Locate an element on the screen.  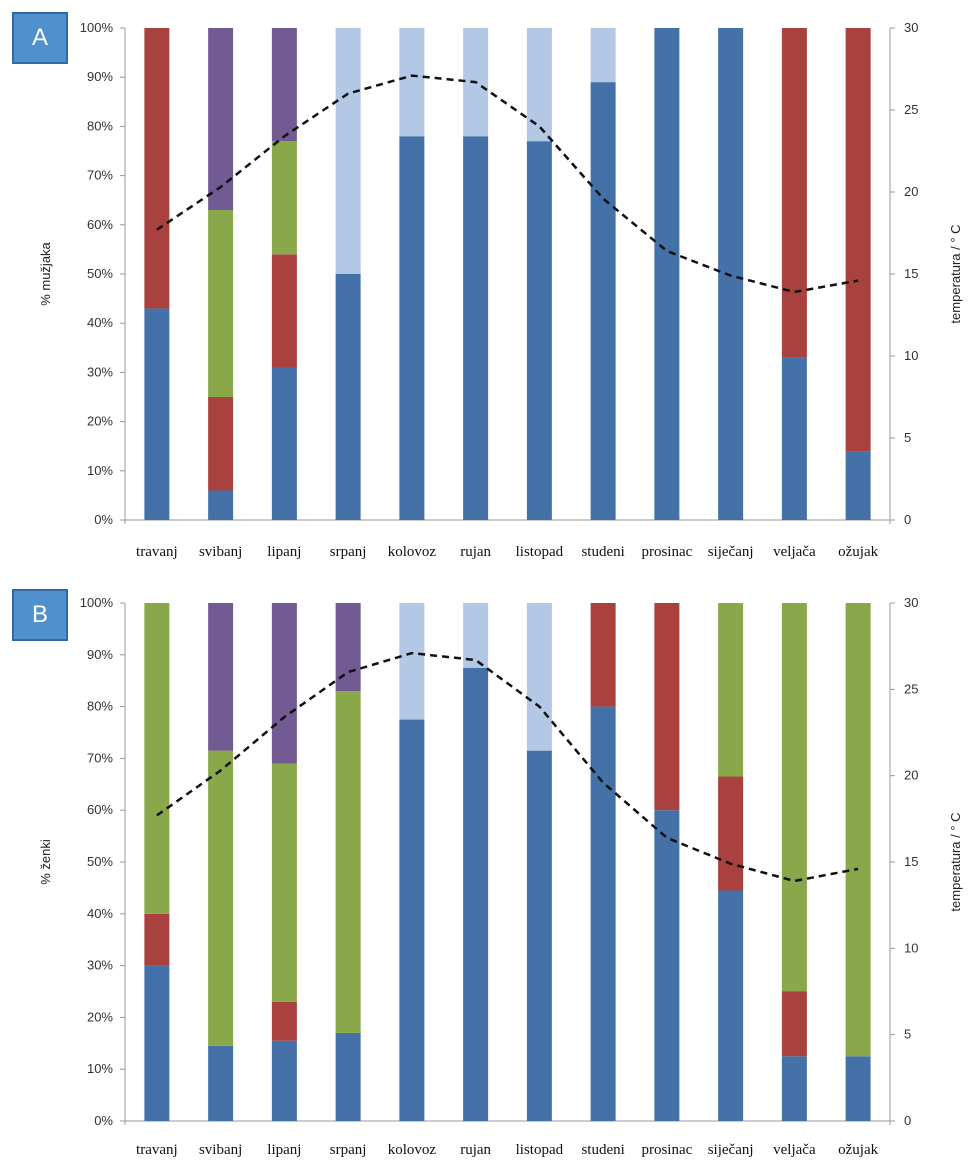
chart-a-bar-lightblue-listopad is located at coordinates (539, 85).